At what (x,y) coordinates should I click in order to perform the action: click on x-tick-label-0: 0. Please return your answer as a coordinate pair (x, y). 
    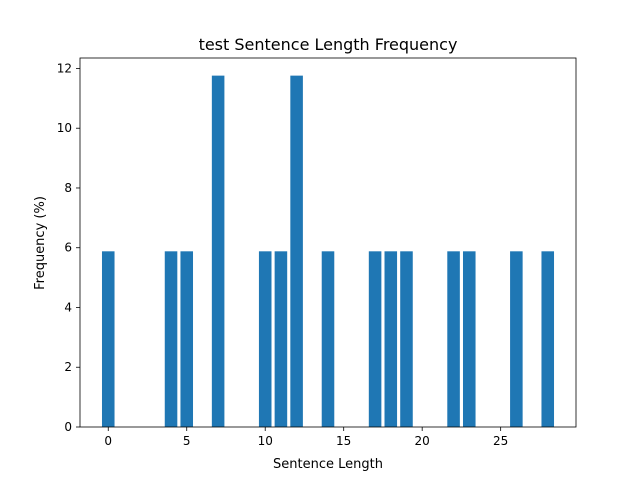
    Looking at the image, I should click on (108, 441).